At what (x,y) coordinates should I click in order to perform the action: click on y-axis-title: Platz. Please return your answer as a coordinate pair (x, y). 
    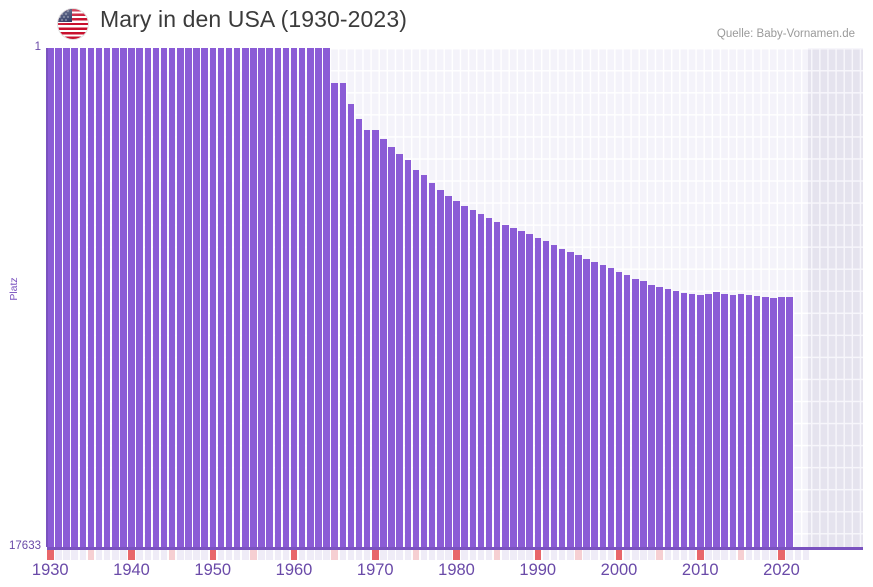
    Looking at the image, I should click on (14, 289).